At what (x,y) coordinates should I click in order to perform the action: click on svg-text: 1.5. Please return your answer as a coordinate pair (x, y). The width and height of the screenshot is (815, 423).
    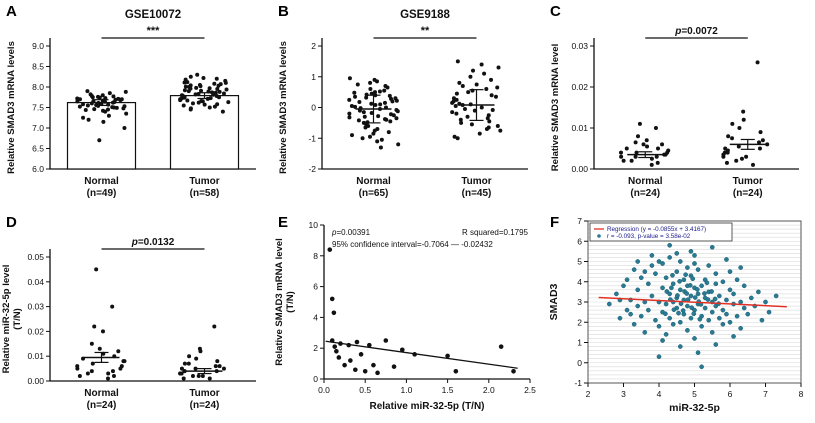
    Looking at the image, I should click on (448, 390).